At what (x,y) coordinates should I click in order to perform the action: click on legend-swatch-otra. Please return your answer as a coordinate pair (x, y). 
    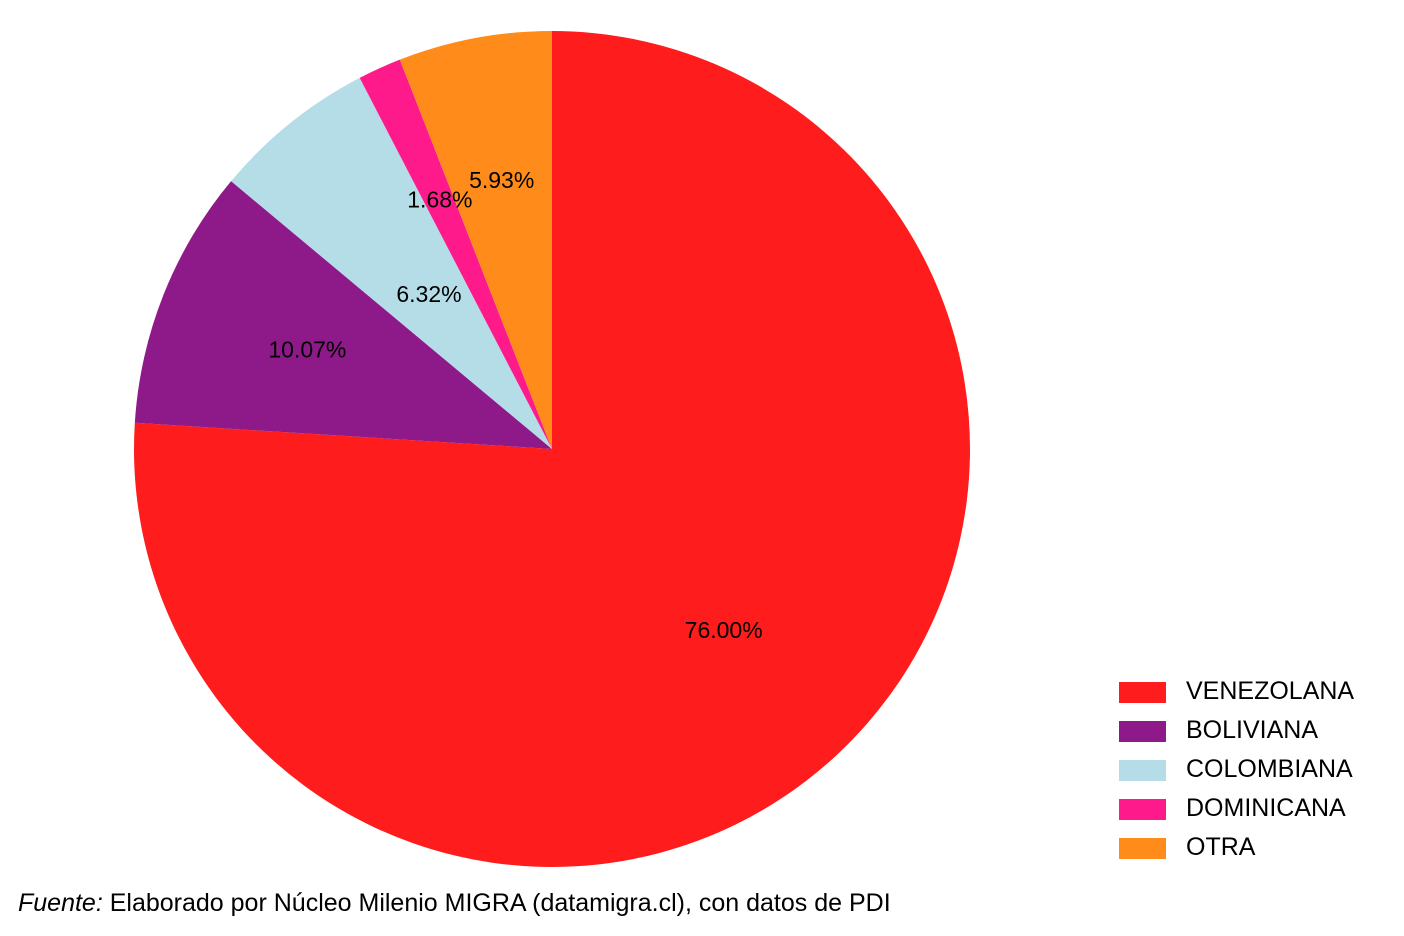
    Looking at the image, I should click on (1142, 848).